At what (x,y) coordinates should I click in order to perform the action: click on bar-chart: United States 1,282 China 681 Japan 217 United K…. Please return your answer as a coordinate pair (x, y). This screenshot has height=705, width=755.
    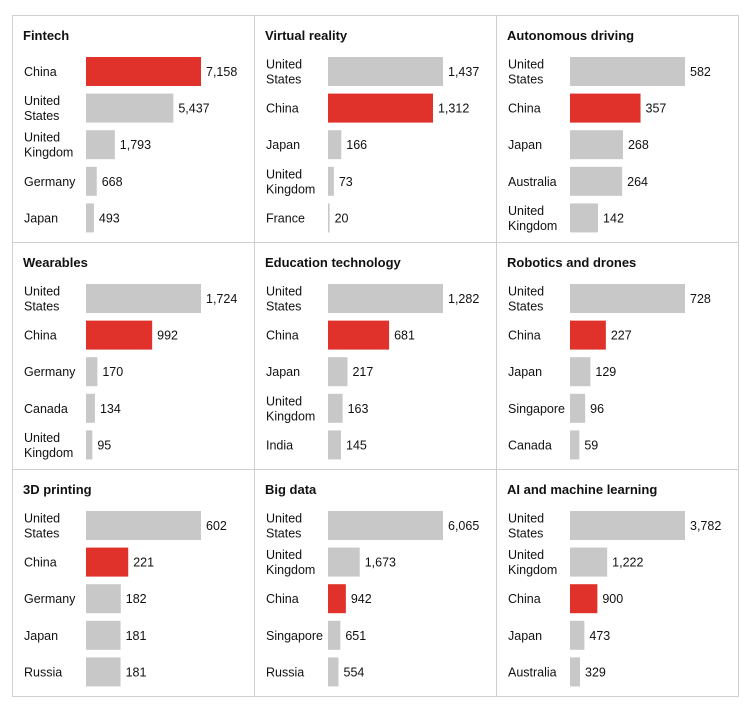
    Looking at the image, I should click on (372, 372).